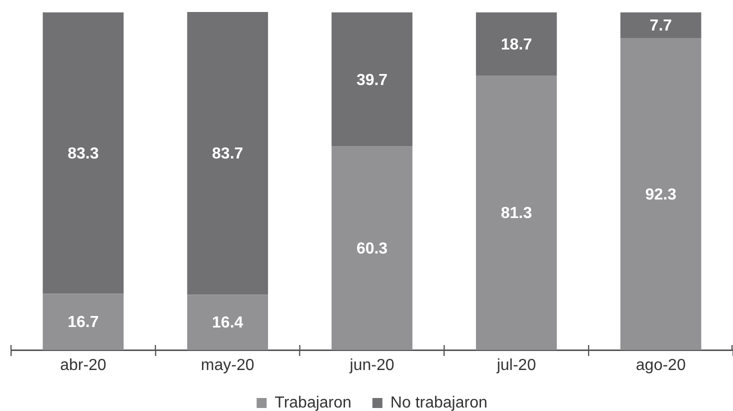  Describe the element at coordinates (661, 365) in the screenshot. I see `x-tick-label: ago-20` at that location.